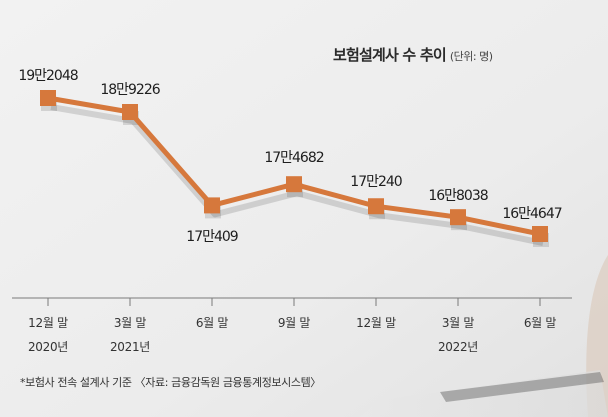  I want to click on data-label-4: 17만240, so click(376, 182).